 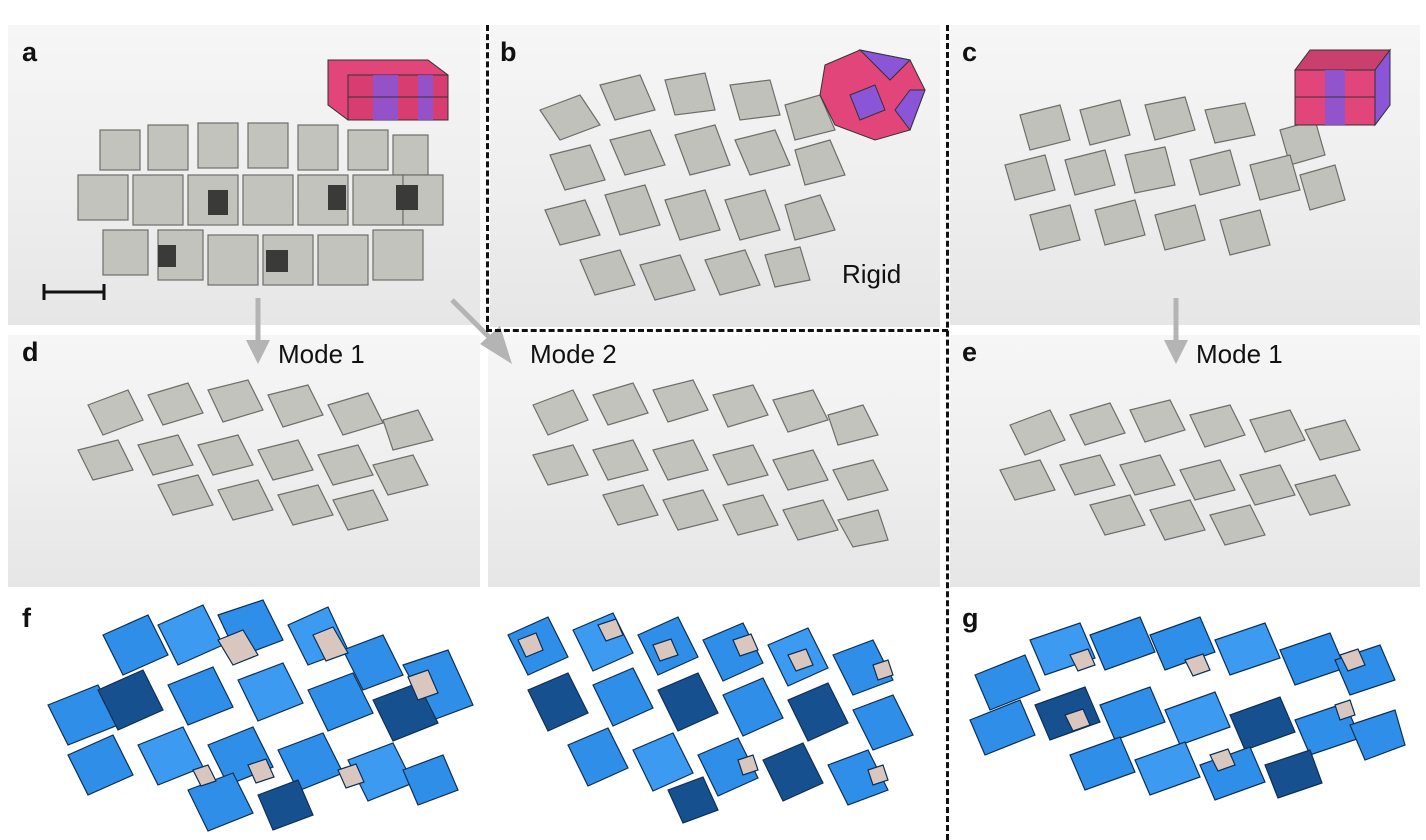 I want to click on label-b: b, so click(x=508, y=52).